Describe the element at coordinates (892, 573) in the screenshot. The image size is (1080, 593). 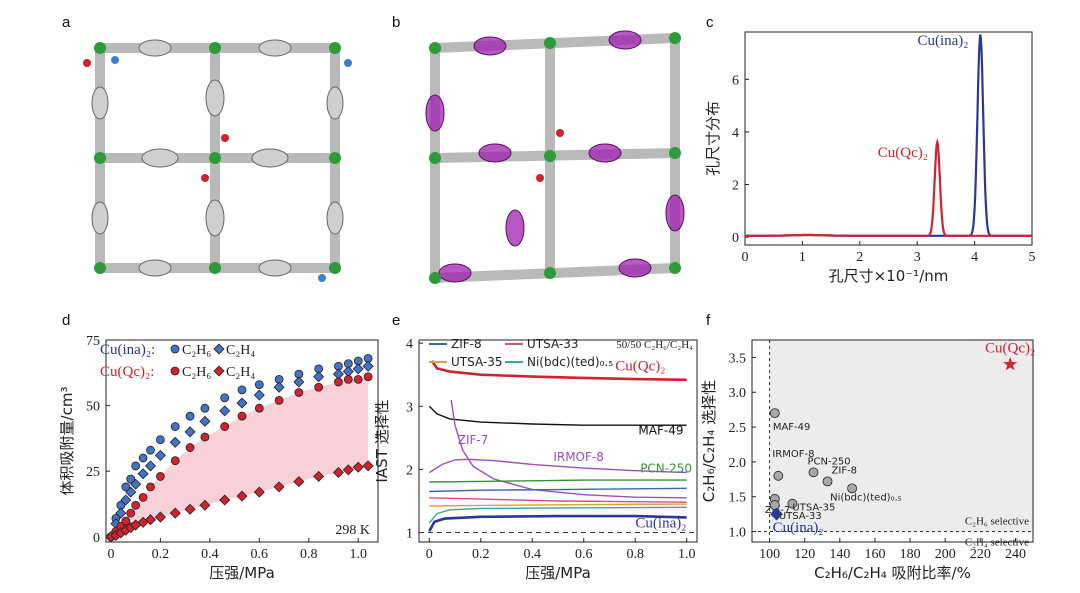
I see `x-axis-label: C₂H₆/C₂H₄ 吸附比率/%` at that location.